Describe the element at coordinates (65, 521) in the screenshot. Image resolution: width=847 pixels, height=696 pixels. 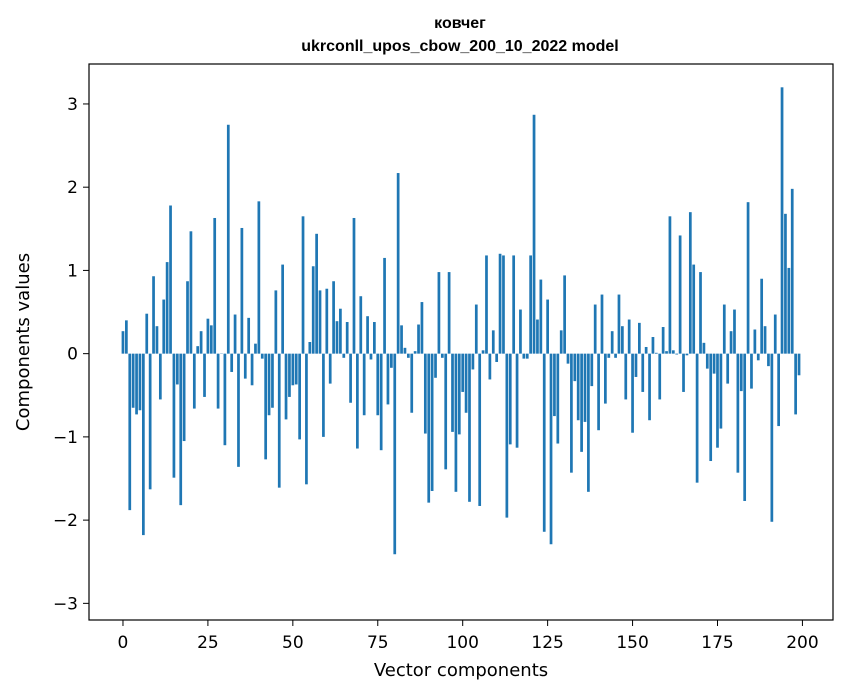
I see `y-tick-label: −2` at that location.